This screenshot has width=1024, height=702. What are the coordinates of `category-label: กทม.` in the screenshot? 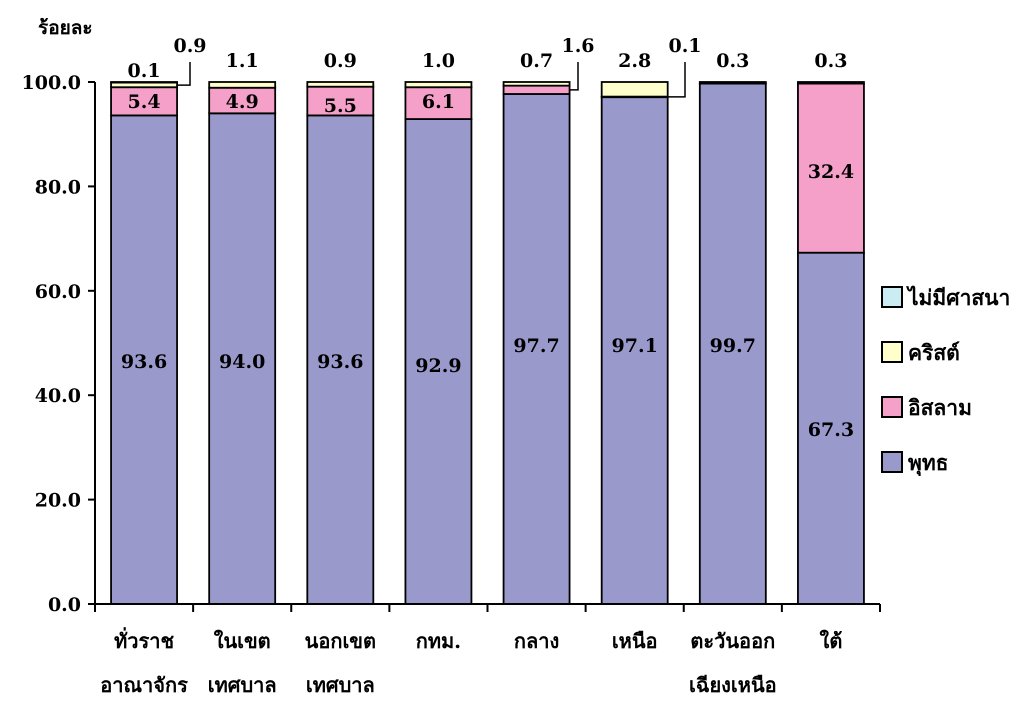 It's located at (438, 641).